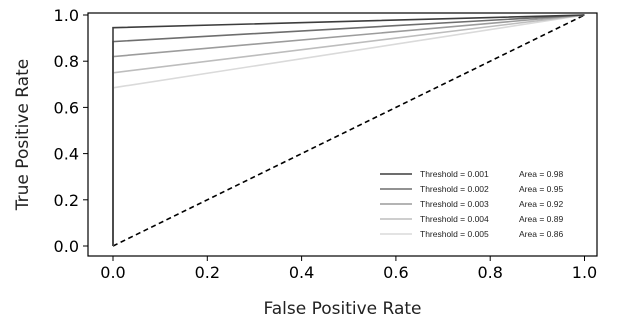 This screenshot has height=323, width=631. I want to click on x-tick-label: 0.4, so click(301, 272).